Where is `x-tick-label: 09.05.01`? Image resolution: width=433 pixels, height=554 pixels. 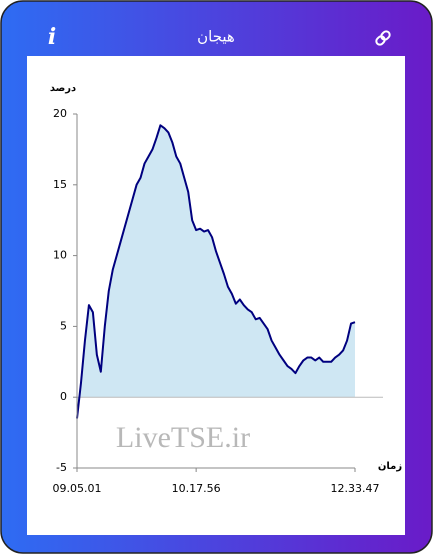
x-tick-label: 09.05.01 is located at coordinates (77, 488).